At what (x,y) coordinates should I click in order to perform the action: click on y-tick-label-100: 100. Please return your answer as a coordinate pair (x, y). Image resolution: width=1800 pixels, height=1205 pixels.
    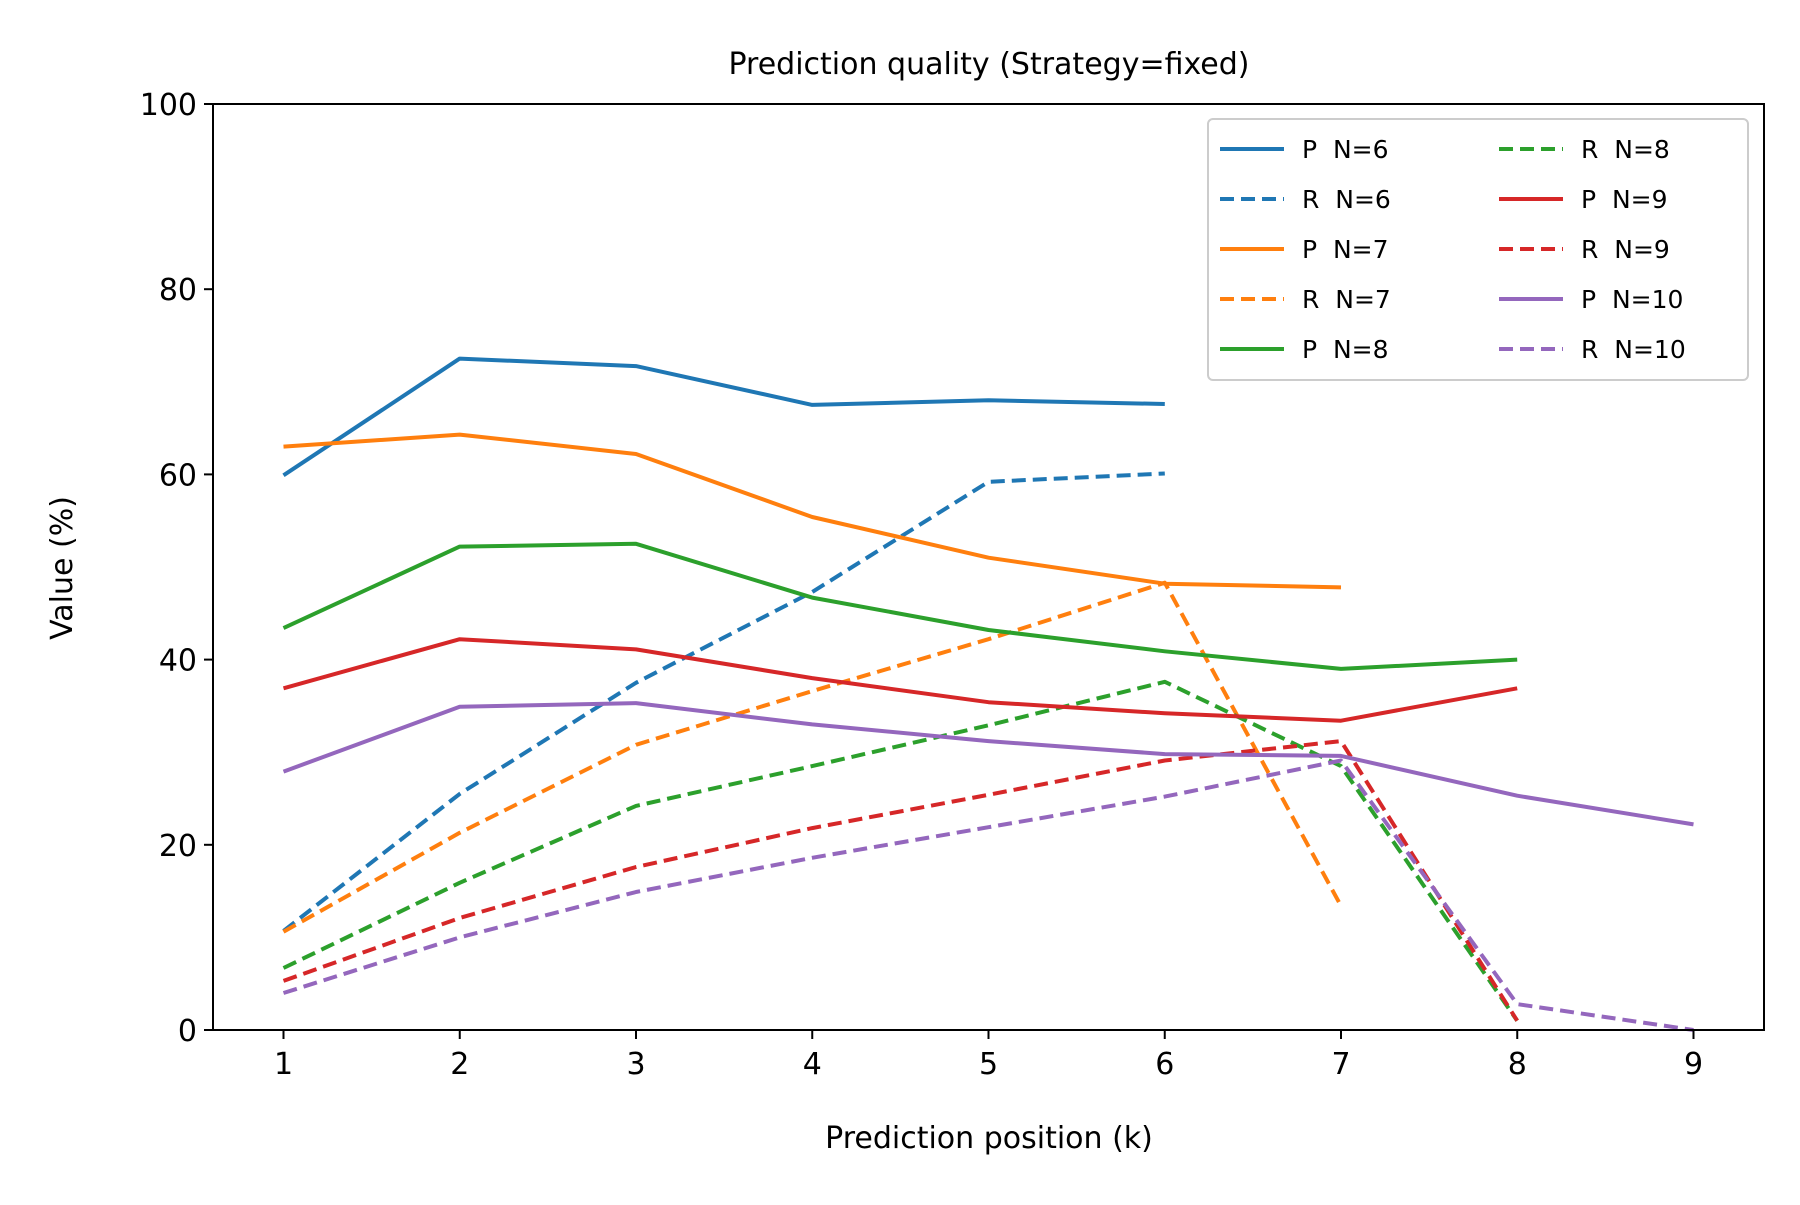
    Looking at the image, I should click on (168, 105).